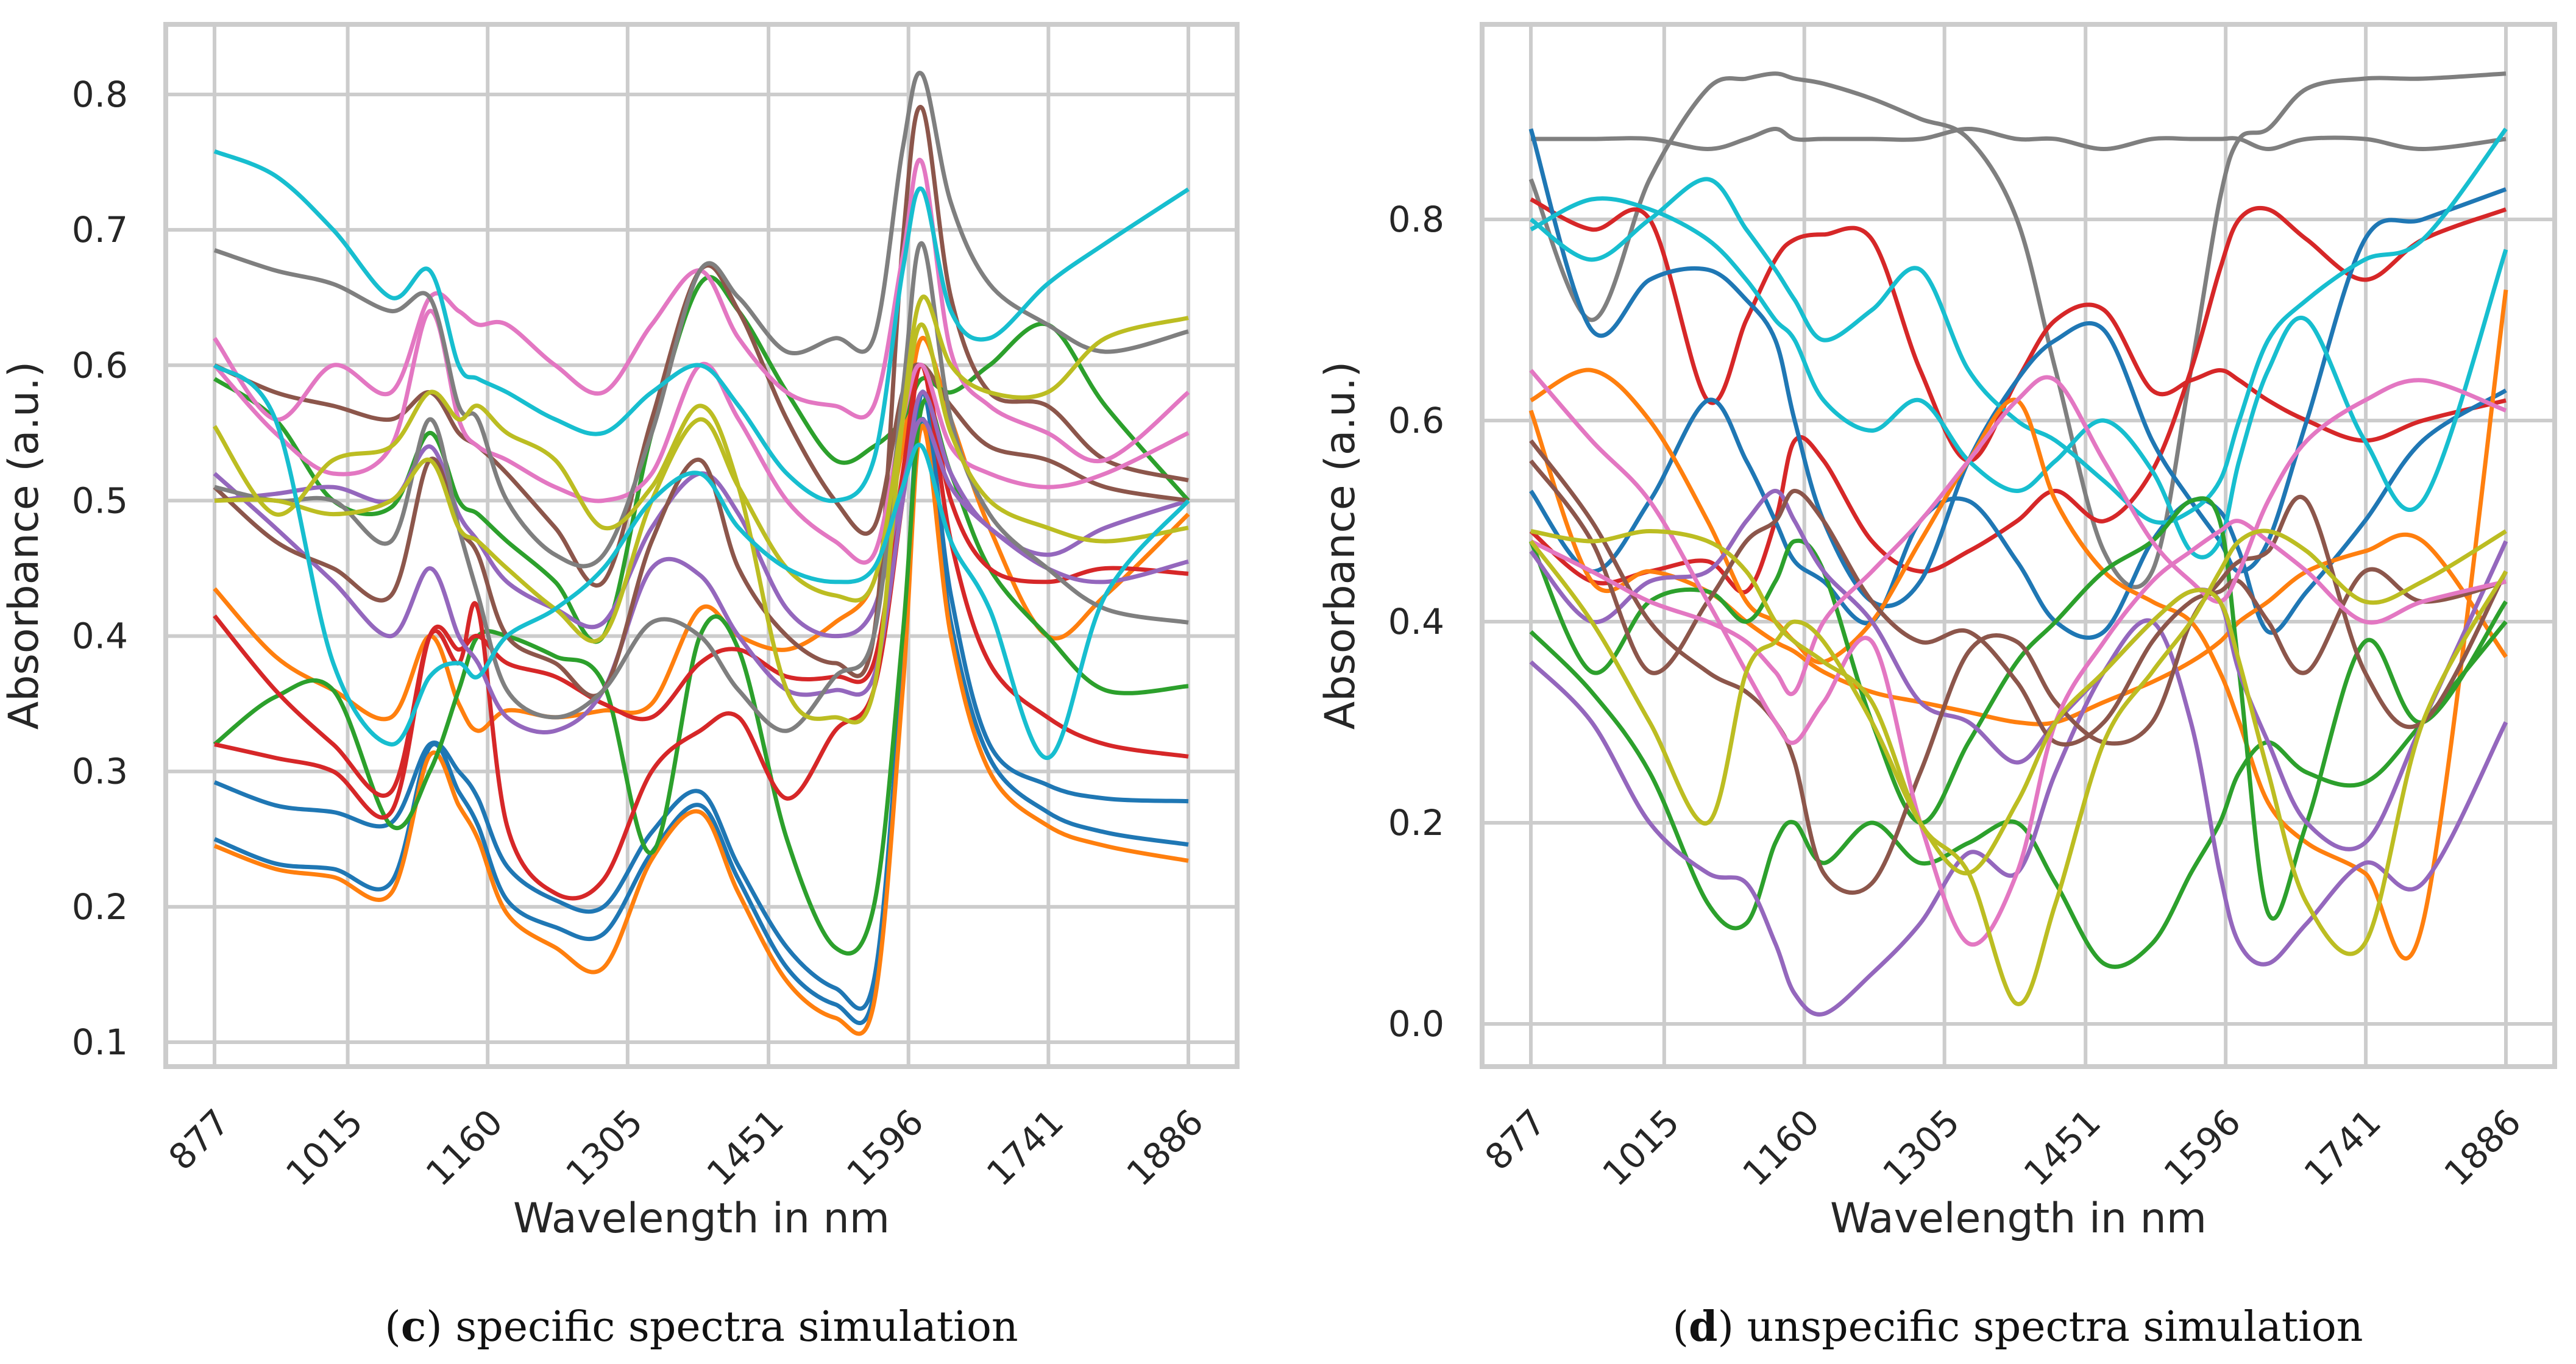 The width and height of the screenshot is (2576, 1364). What do you see at coordinates (1703, 1327) in the screenshot?
I see `caption-letter: d` at bounding box center [1703, 1327].